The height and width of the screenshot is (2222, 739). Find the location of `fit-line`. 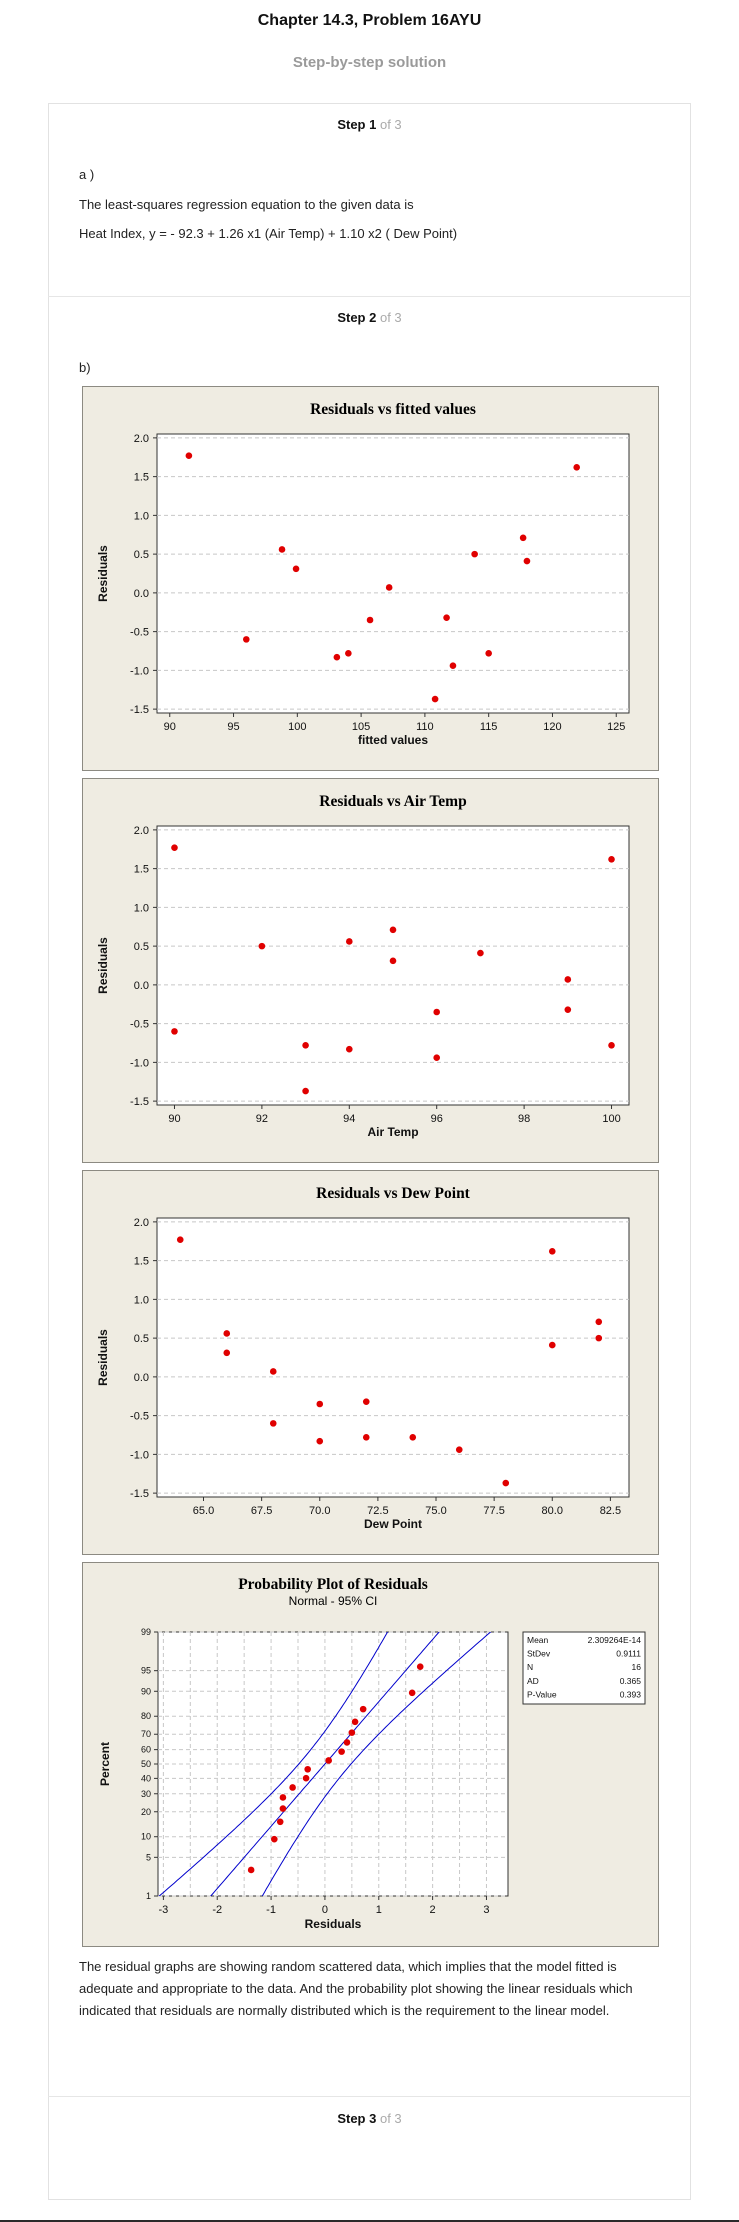

fit-line is located at coordinates (325, 1764).